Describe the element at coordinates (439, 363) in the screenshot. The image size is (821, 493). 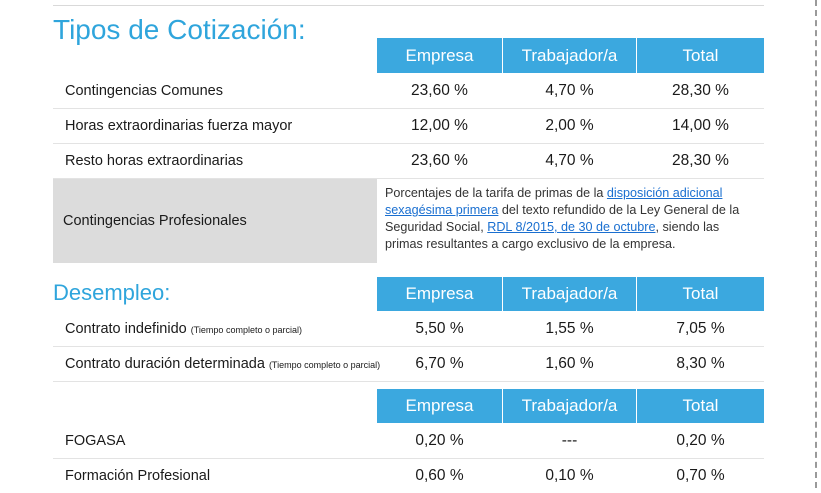
I see `cell-empresa: 6,70 %` at that location.